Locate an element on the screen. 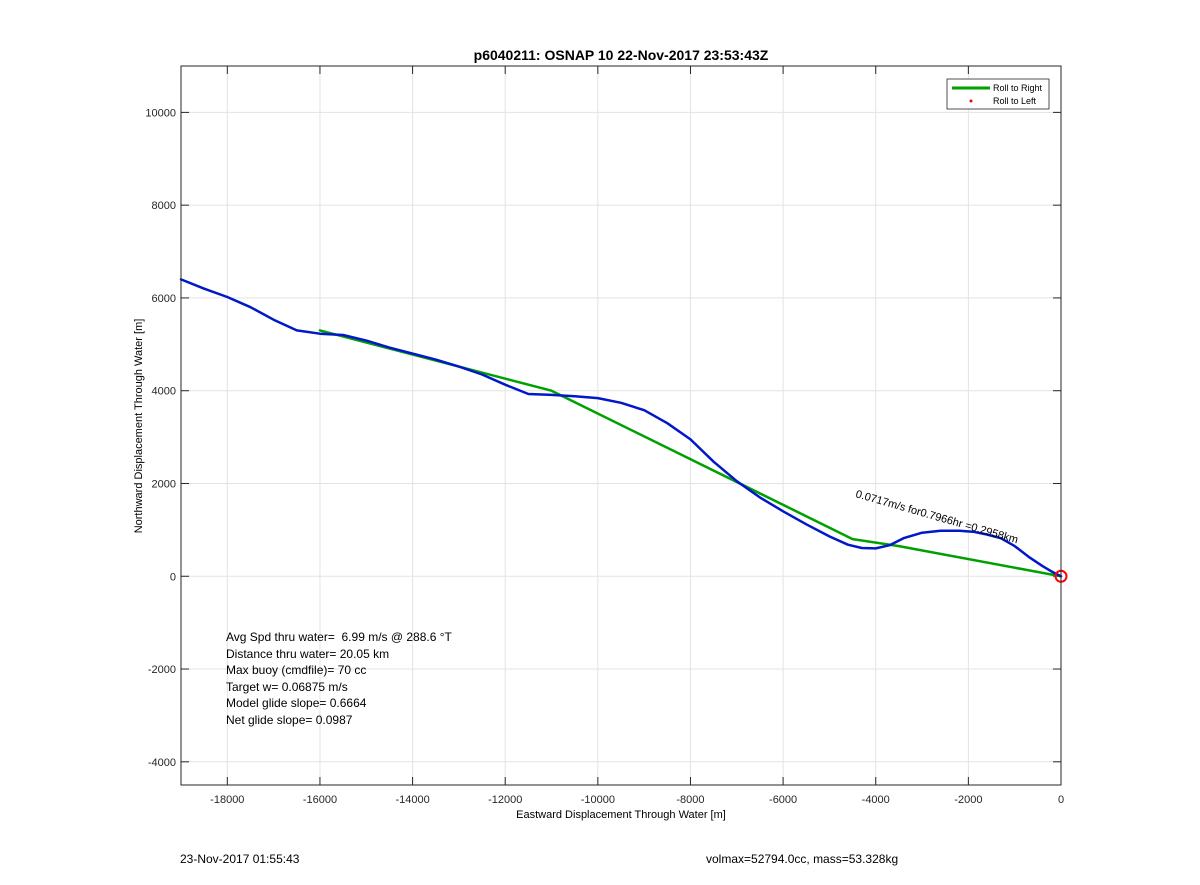 The width and height of the screenshot is (1200, 885). legend-label-roll-left: Roll to Left is located at coordinates (1015, 101).